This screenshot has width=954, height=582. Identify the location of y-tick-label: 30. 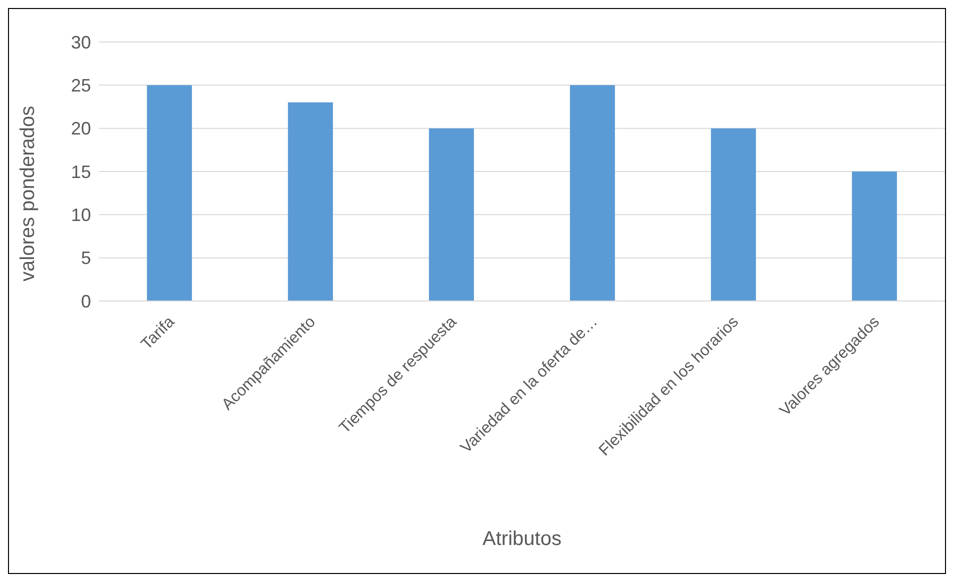
(80, 42).